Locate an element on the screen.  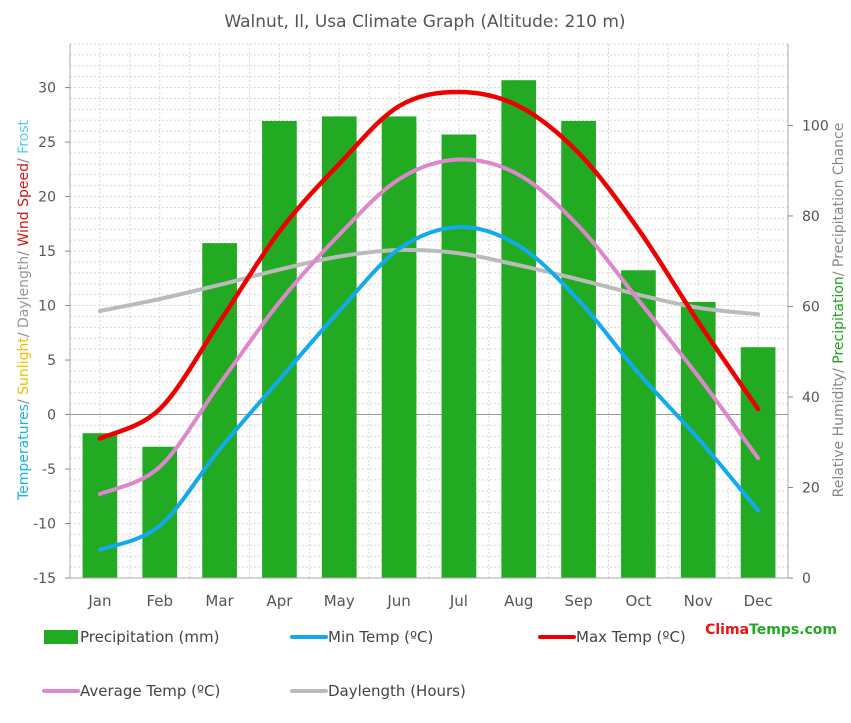
legend-label: Precipitation (mm) is located at coordinates (149, 637).